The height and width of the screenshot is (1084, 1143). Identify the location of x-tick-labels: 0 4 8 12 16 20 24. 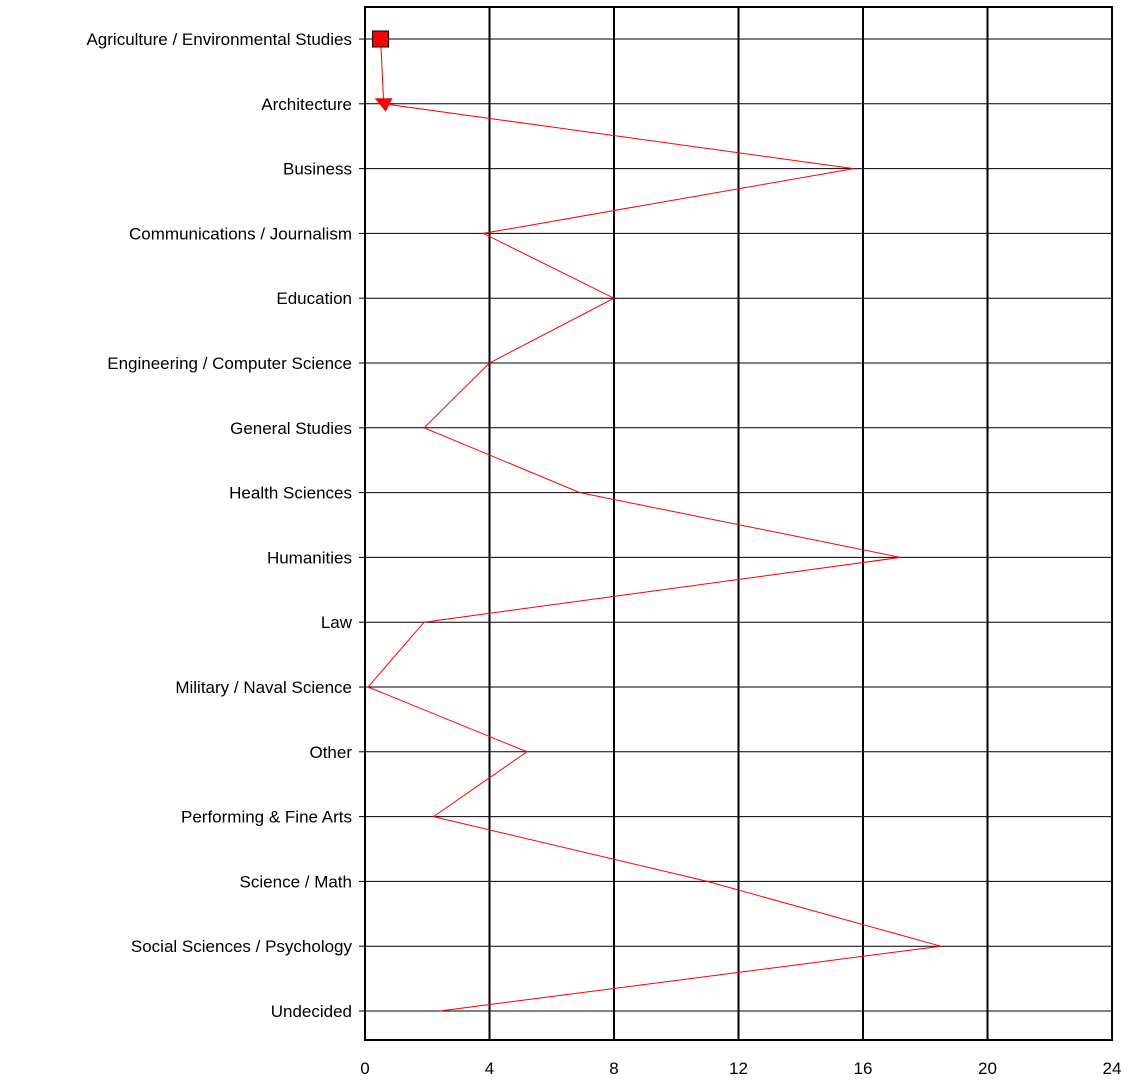
(740, 1068).